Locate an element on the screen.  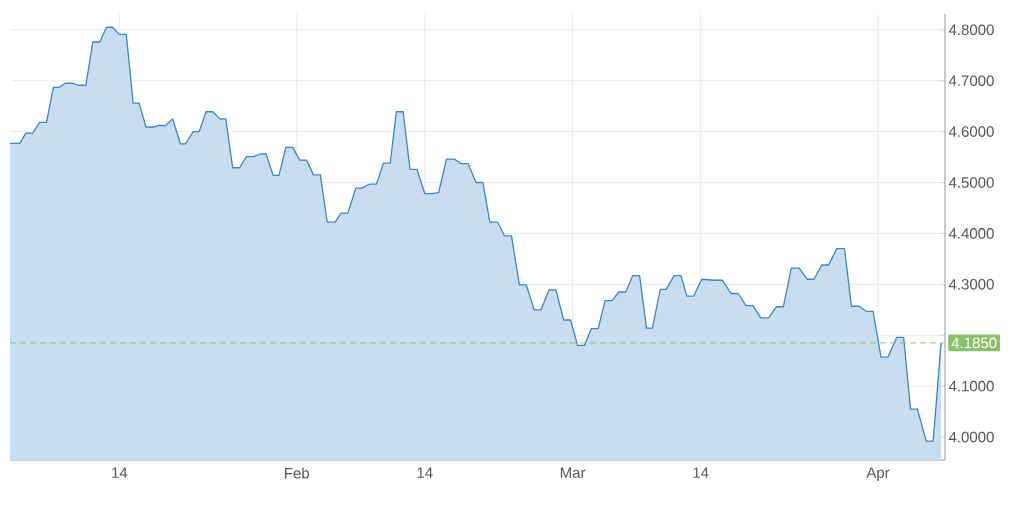
y-tick-label: 4.0000 is located at coordinates (971, 437).